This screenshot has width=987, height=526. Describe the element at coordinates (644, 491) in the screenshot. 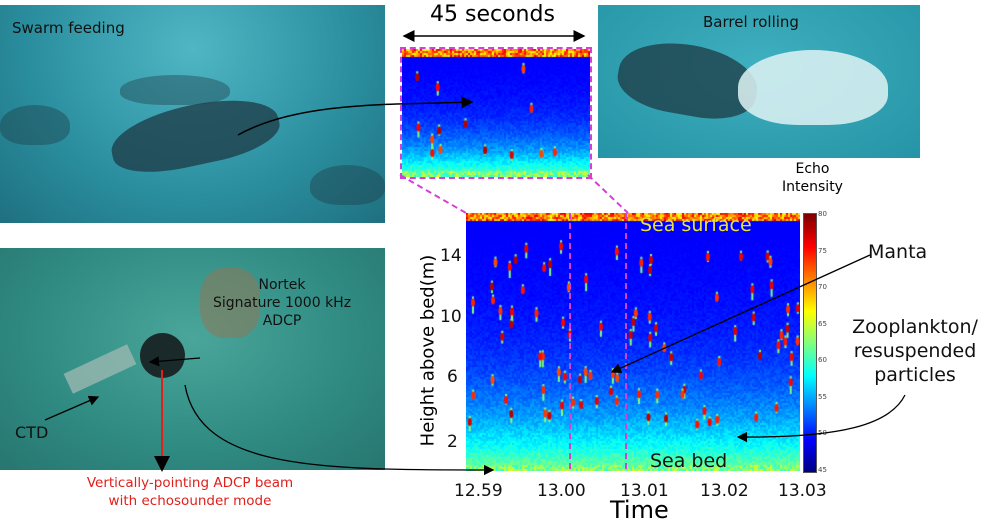

I see `x-tick: 13.01` at that location.